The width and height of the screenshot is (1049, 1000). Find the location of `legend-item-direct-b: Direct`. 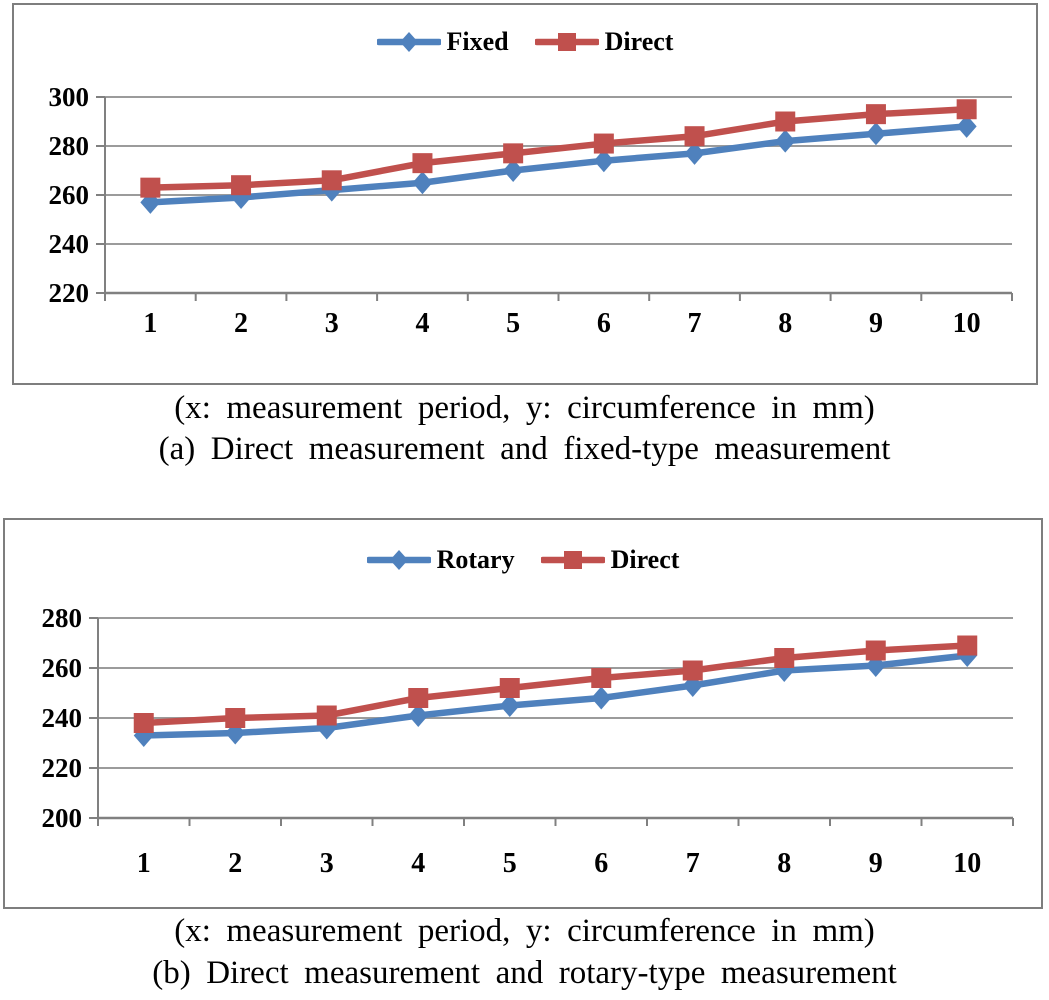

legend-item-direct-b: Direct is located at coordinates (610, 559).